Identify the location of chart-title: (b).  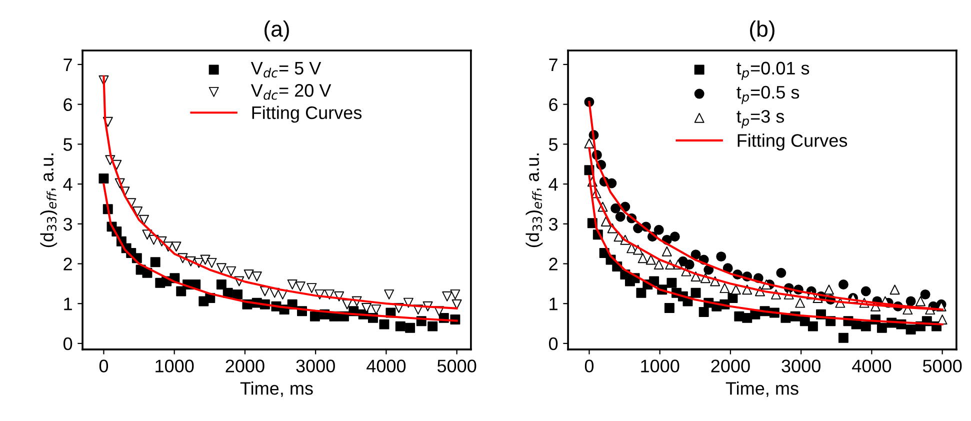
(762, 31).